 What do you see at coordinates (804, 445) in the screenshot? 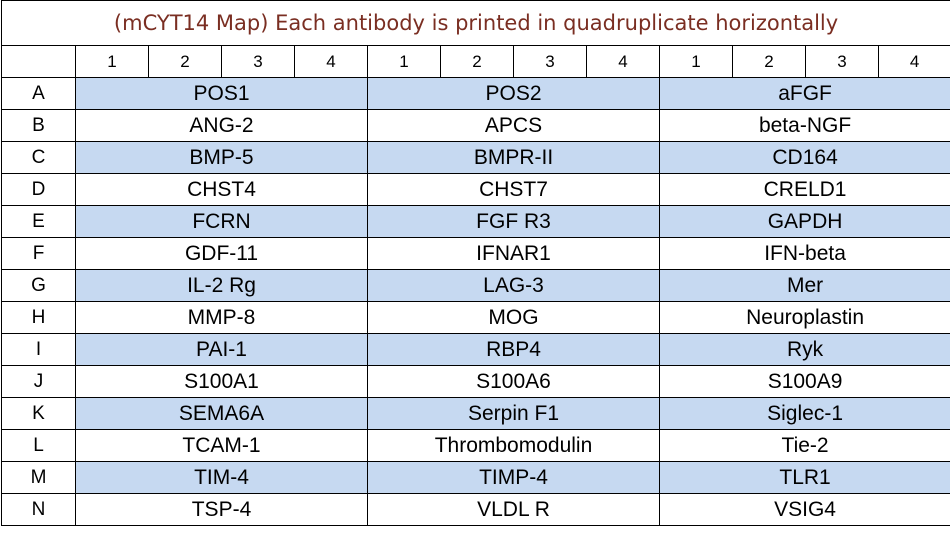
I see `antibody-cell: Tie-2` at bounding box center [804, 445].